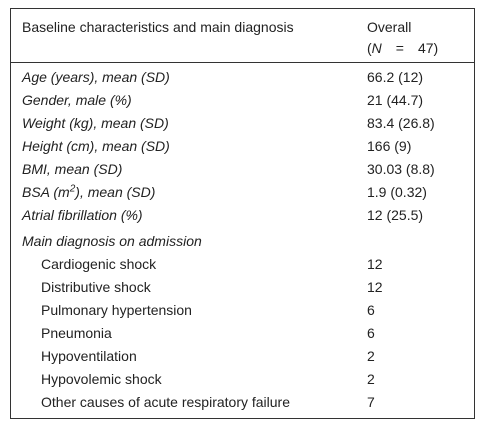  What do you see at coordinates (72, 169) in the screenshot?
I see `row-label: BMI, mean (SD)` at bounding box center [72, 169].